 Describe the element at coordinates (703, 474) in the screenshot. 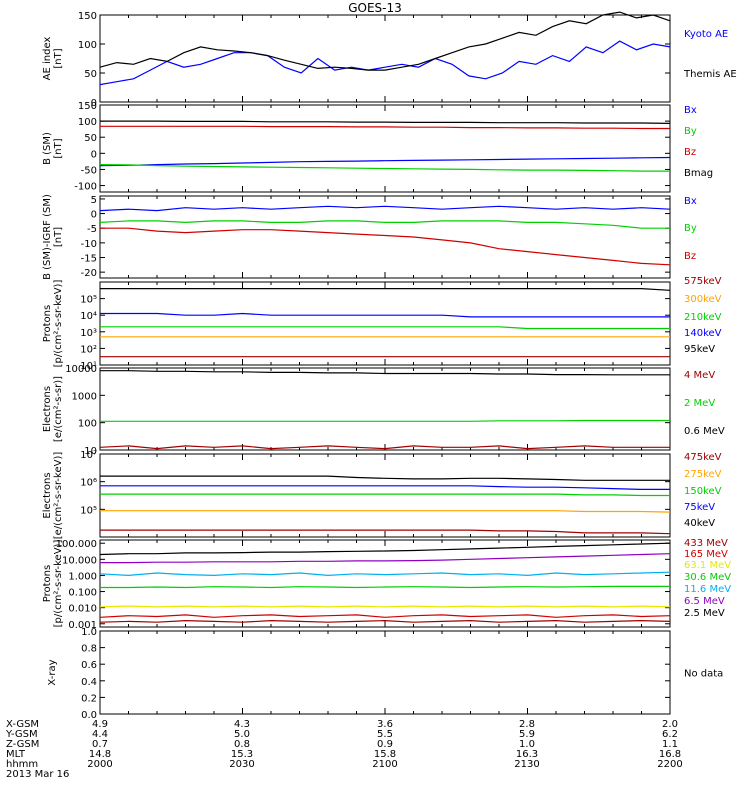

I see `legend-electrons2-275kev: 275keV` at that location.